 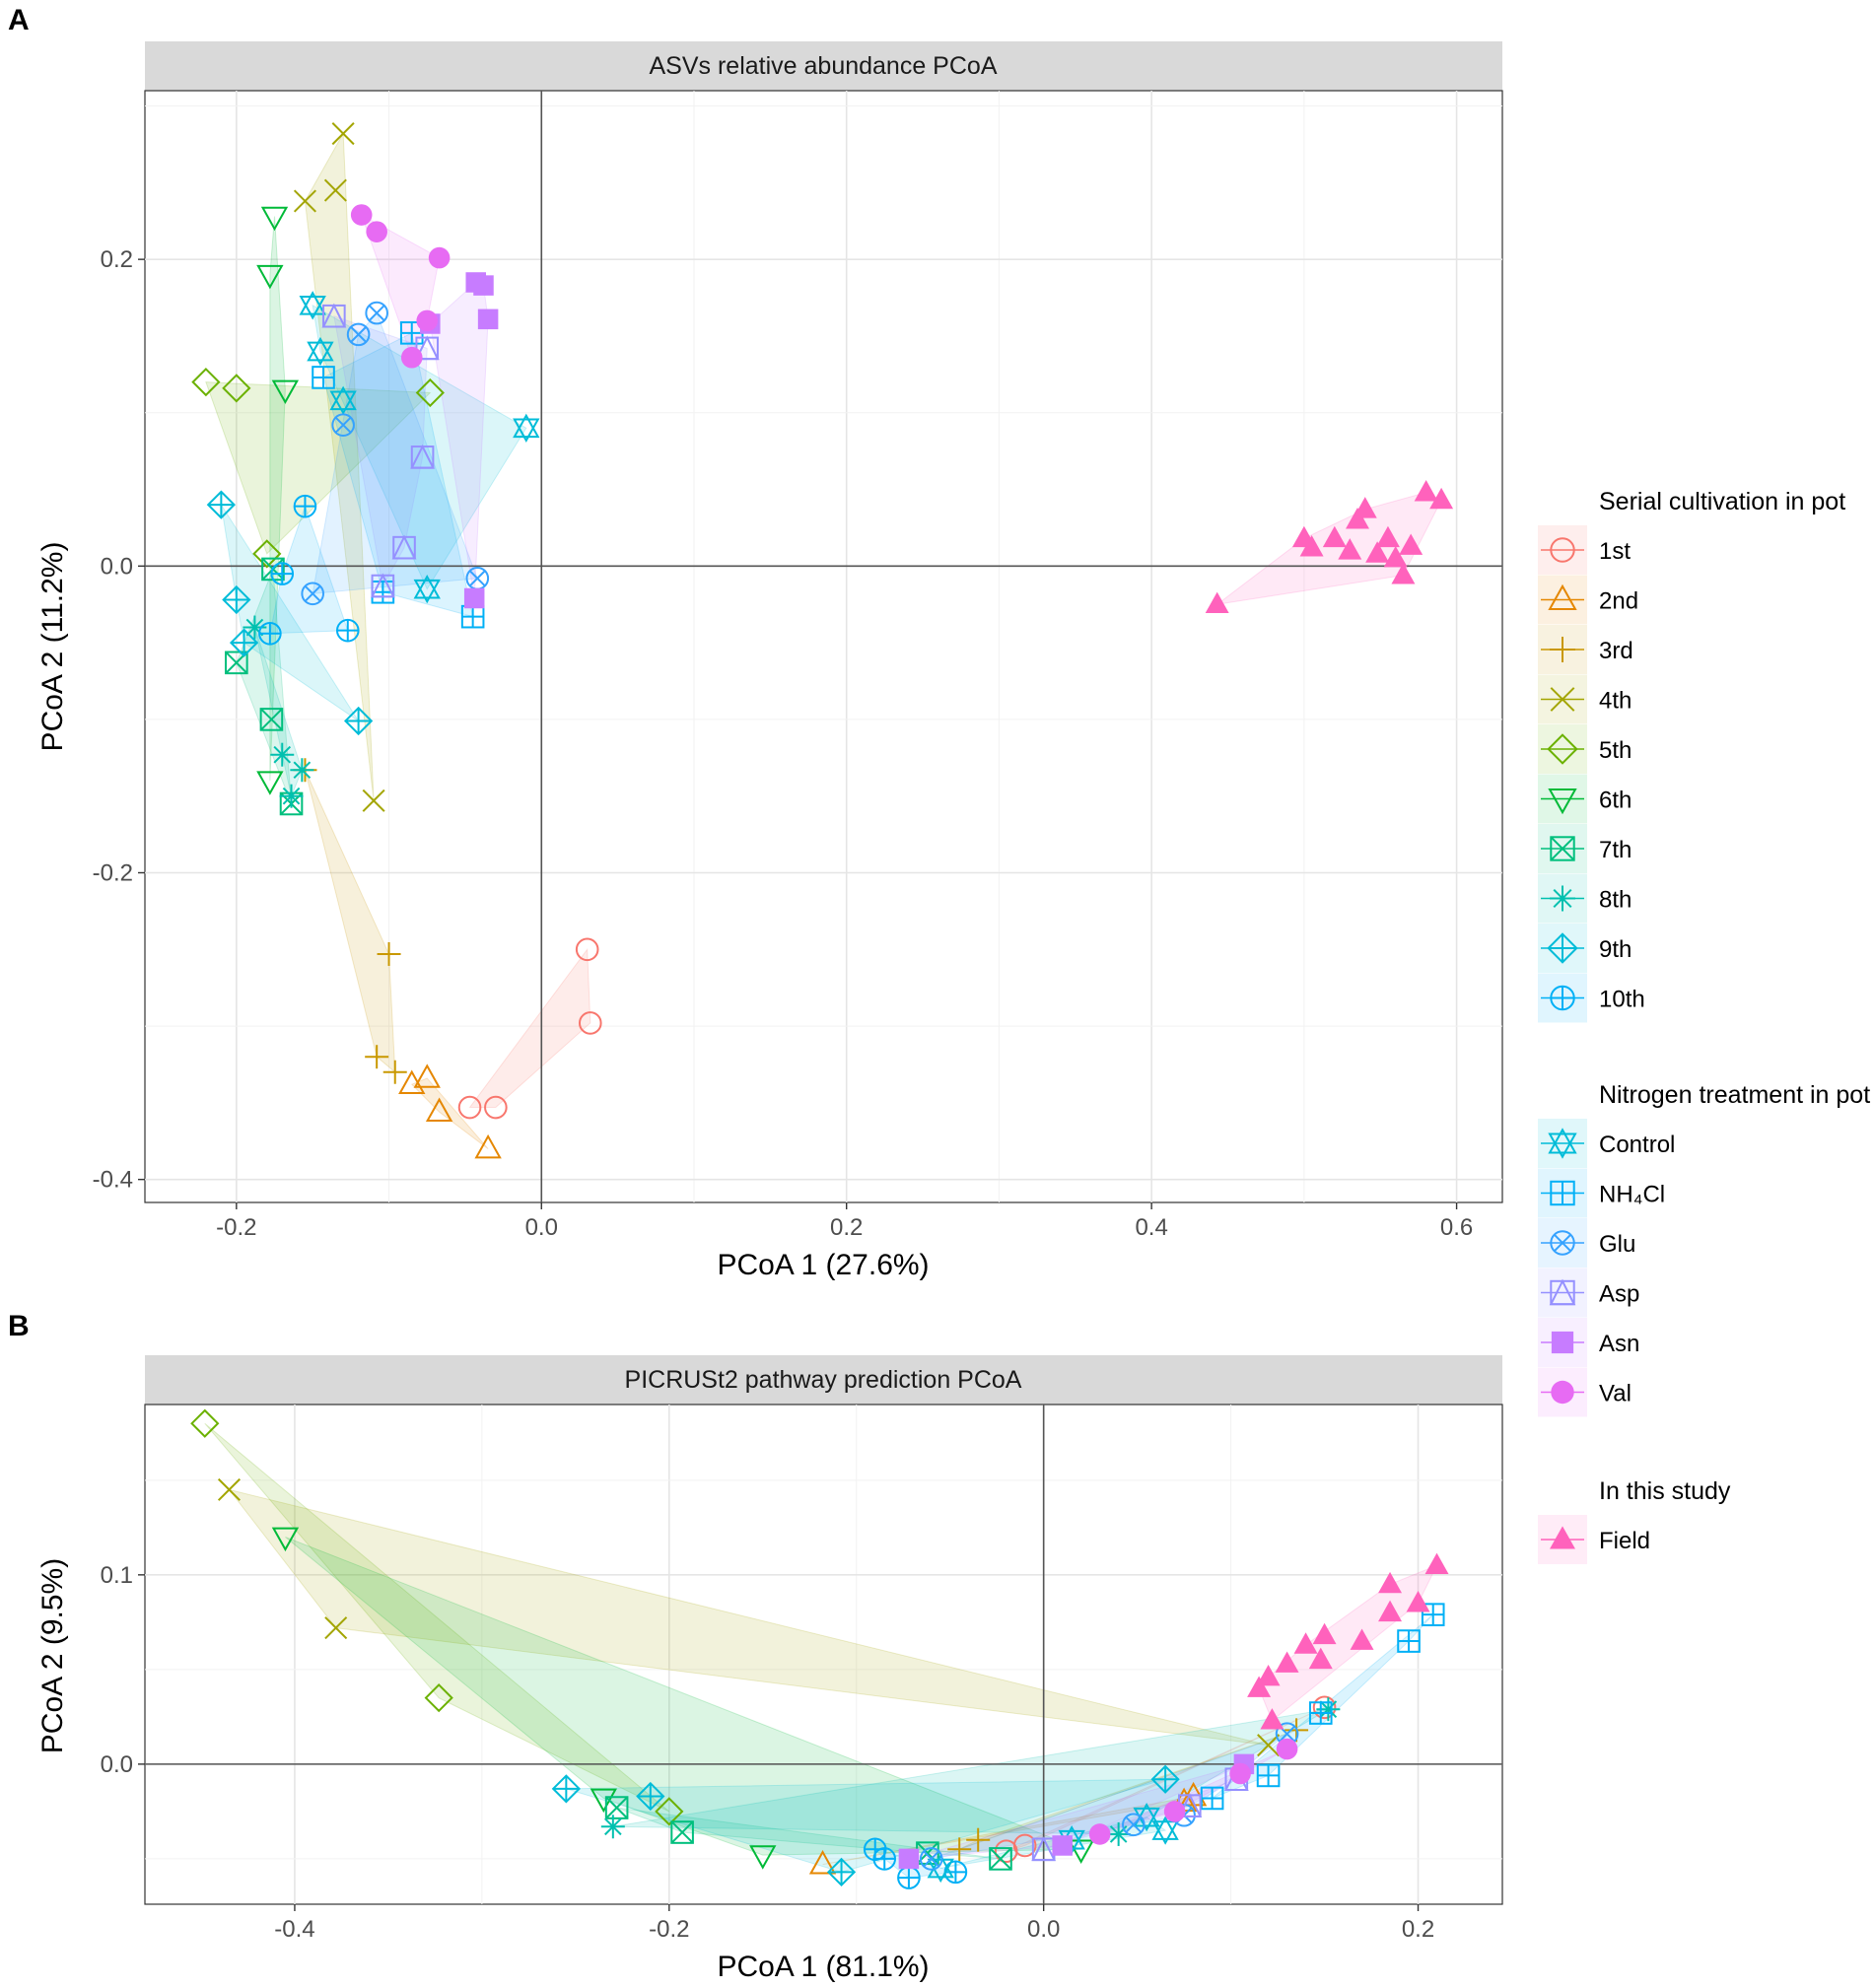 I want to click on hull-2nd, so click(x=449, y=1113).